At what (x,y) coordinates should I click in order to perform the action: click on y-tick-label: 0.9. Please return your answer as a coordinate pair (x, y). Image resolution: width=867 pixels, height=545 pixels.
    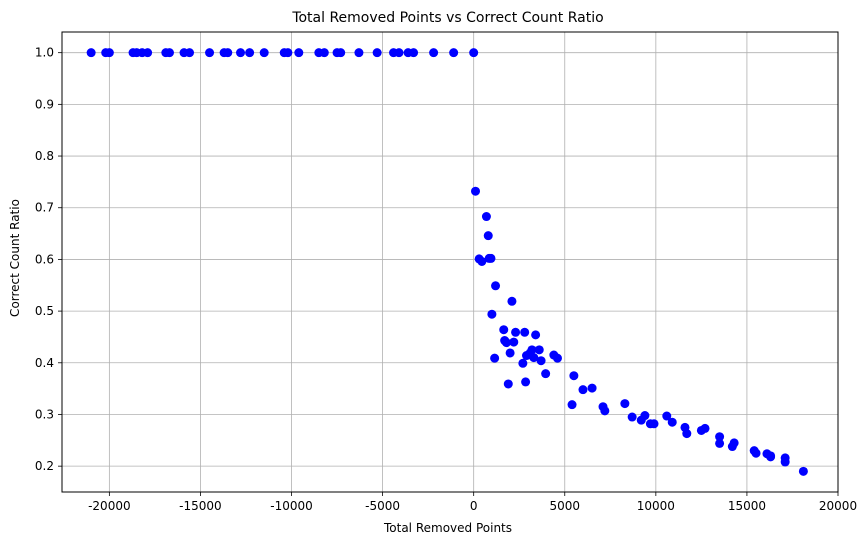
    Looking at the image, I should click on (44, 104).